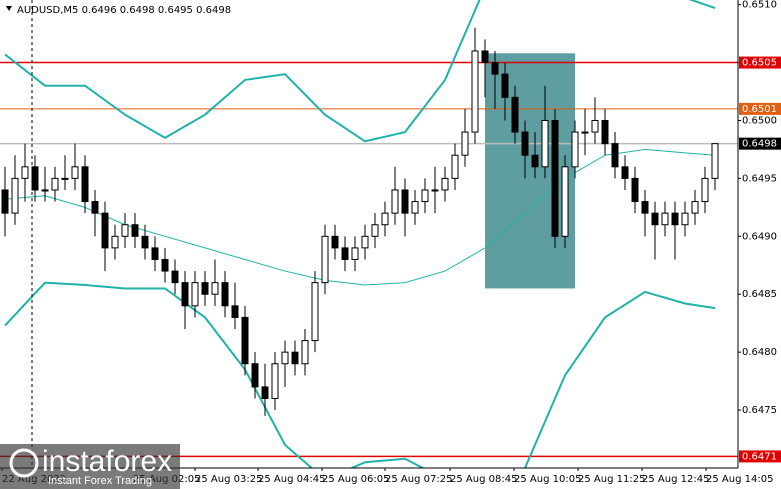  What do you see at coordinates (107, 461) in the screenshot?
I see `watermark-name: instaforex` at bounding box center [107, 461].